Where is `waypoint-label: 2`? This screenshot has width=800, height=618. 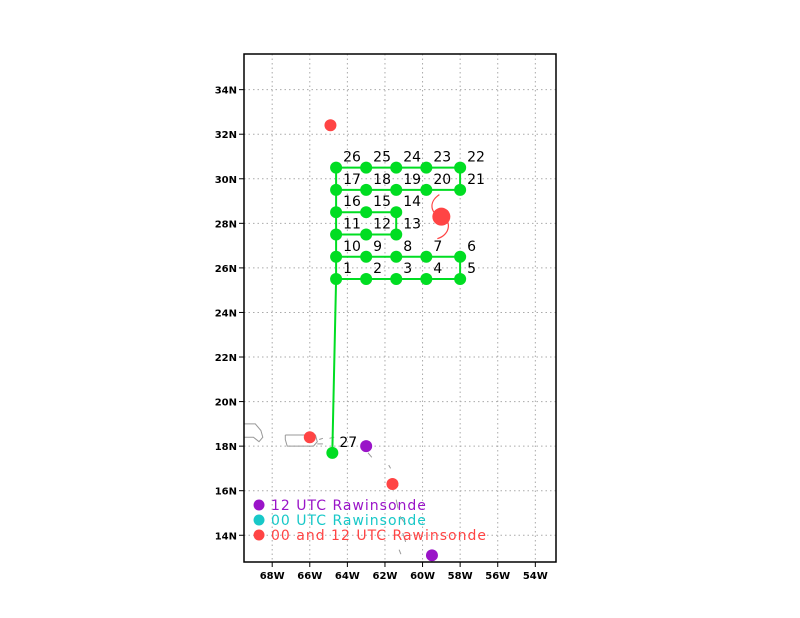
waypoint-label: 2 is located at coordinates (377, 269).